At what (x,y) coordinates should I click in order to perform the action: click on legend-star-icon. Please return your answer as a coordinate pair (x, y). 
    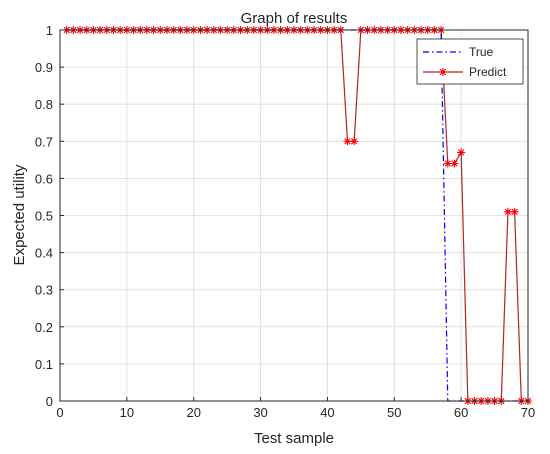
    Looking at the image, I should click on (443, 72).